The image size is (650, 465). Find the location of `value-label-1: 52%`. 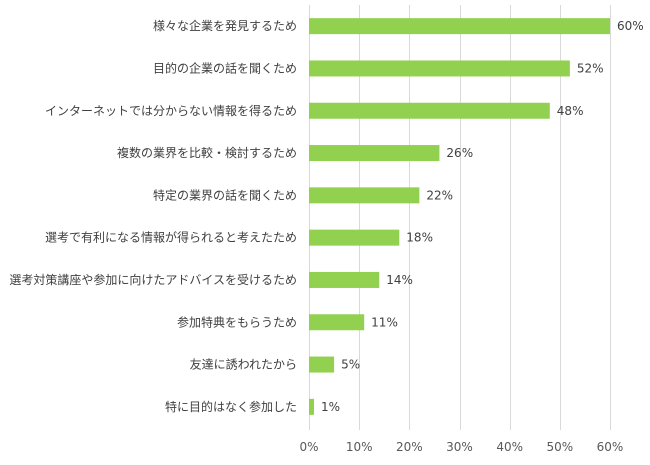

value-label-1: 52% is located at coordinates (590, 68).